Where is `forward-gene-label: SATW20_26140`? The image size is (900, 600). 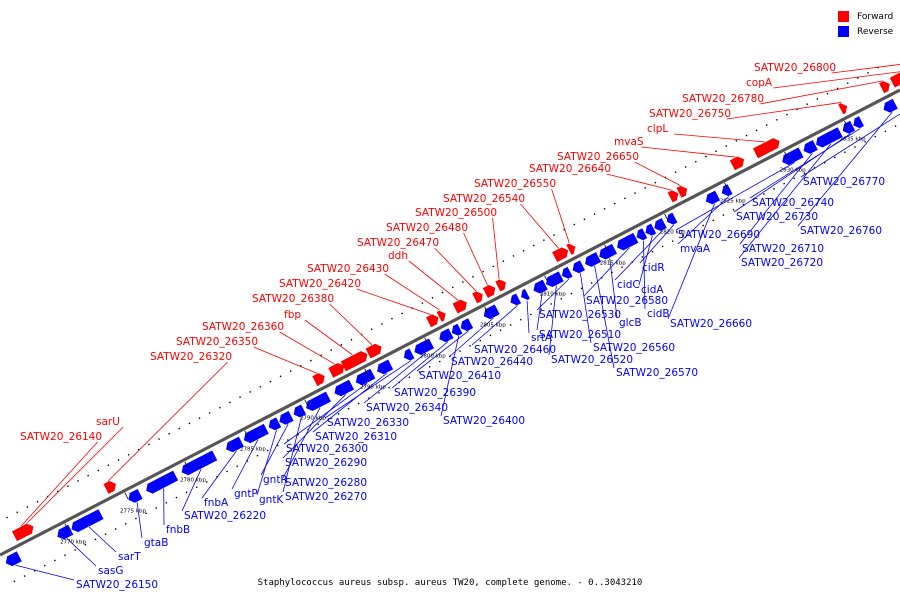 forward-gene-label: SATW20_26140 is located at coordinates (61, 437).